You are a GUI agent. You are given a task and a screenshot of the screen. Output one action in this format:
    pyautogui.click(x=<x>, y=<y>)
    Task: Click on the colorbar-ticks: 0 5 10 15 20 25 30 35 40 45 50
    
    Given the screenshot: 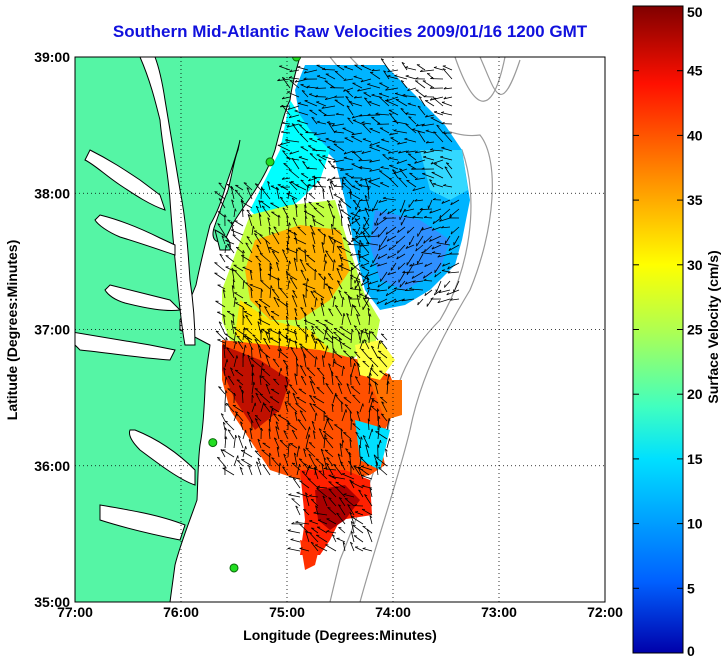 What is the action you would take?
    pyautogui.click(x=668, y=331)
    